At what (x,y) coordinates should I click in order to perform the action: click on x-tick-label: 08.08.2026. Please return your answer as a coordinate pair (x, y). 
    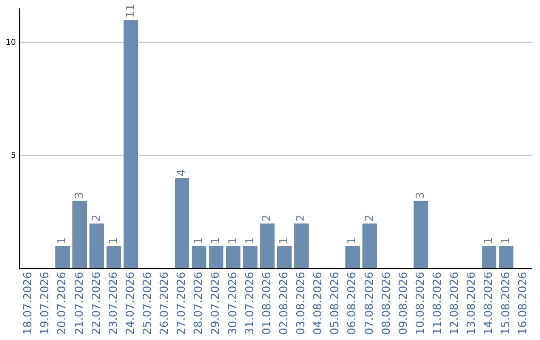
    Looking at the image, I should click on (386, 304).